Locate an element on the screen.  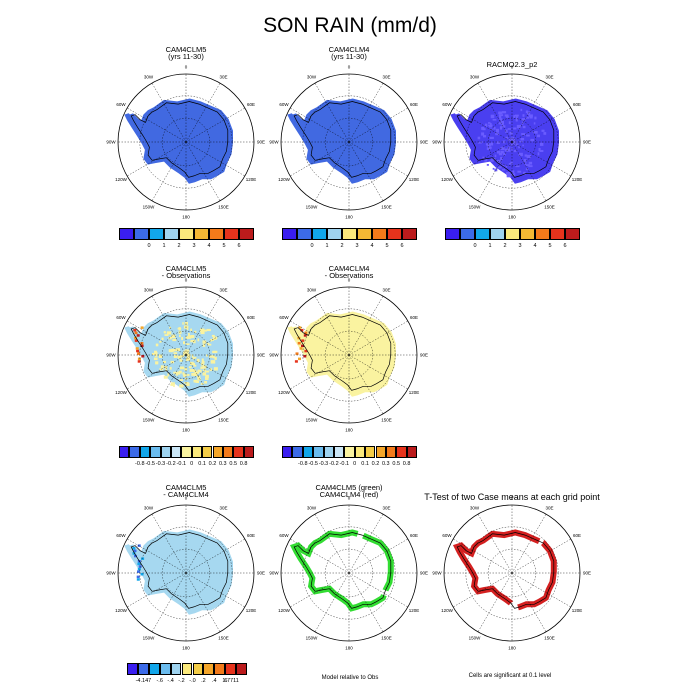
panel-title-p5: CAM4CLM4- Observations is located at coordinates (349, 272).